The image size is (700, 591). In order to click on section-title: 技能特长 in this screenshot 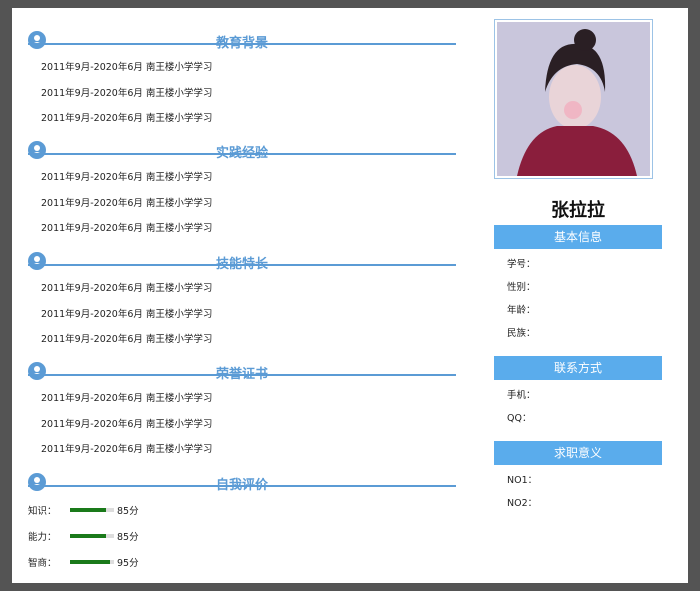, I will do `click(241, 264)`.